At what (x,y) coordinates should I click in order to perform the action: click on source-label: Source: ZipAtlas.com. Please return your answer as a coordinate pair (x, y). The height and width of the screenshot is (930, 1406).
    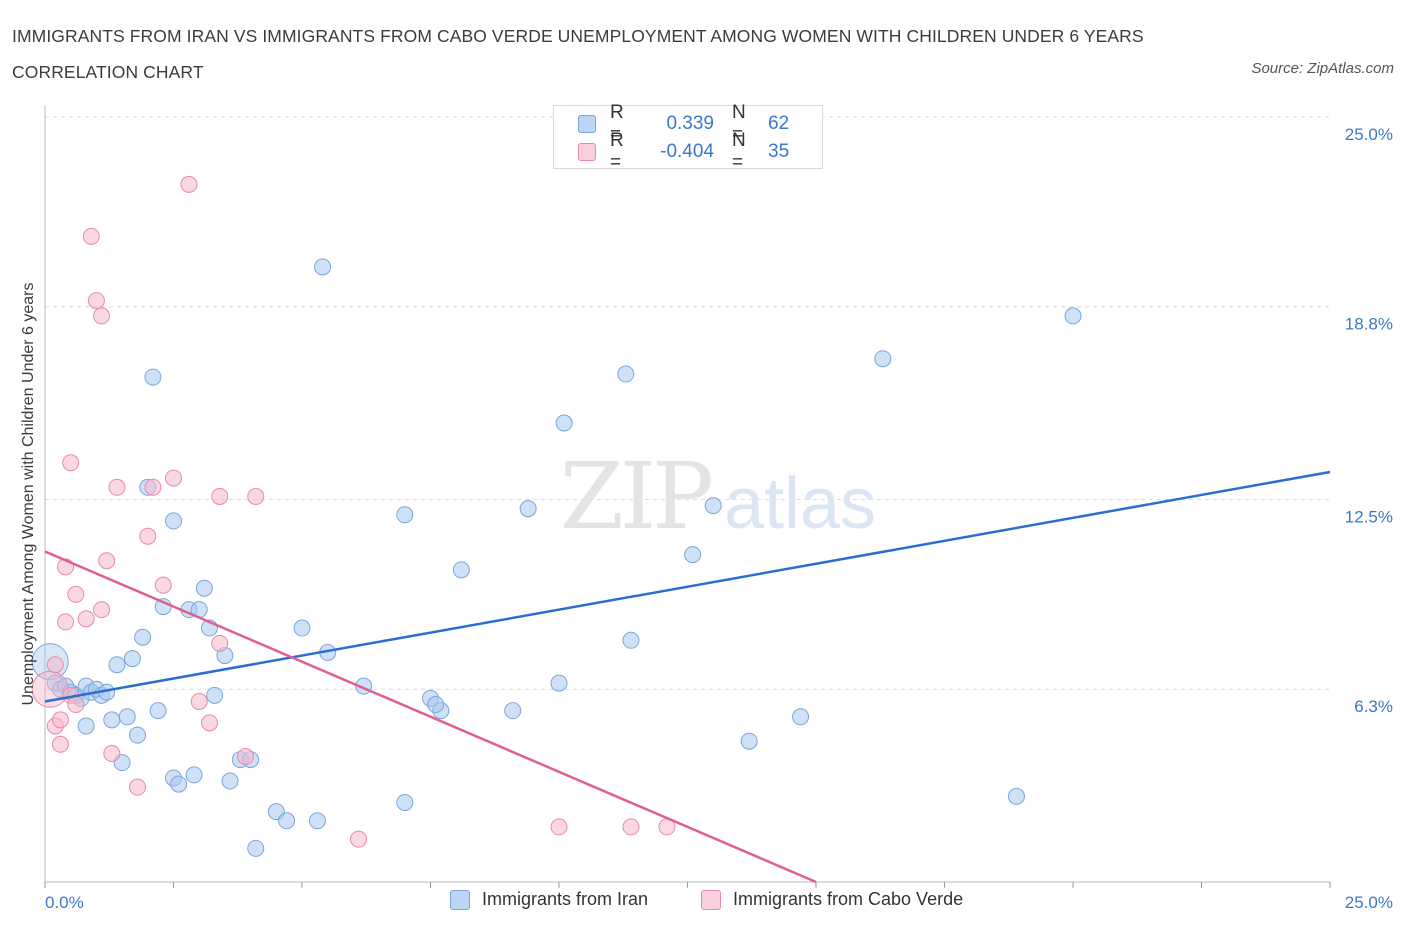
    Looking at the image, I should click on (1322, 68).